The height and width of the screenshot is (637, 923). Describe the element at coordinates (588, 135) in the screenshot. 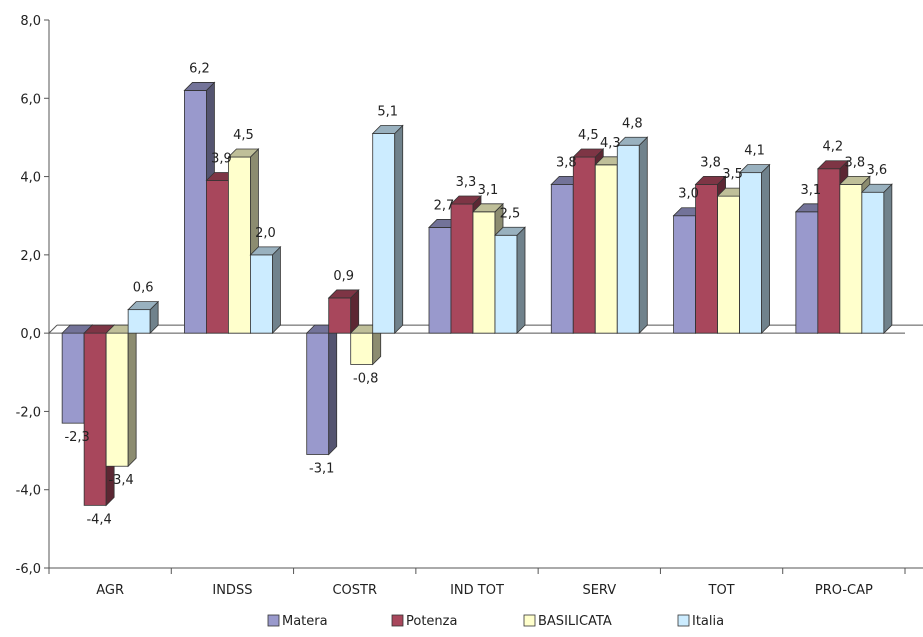

I see `data-label: 4,5` at that location.